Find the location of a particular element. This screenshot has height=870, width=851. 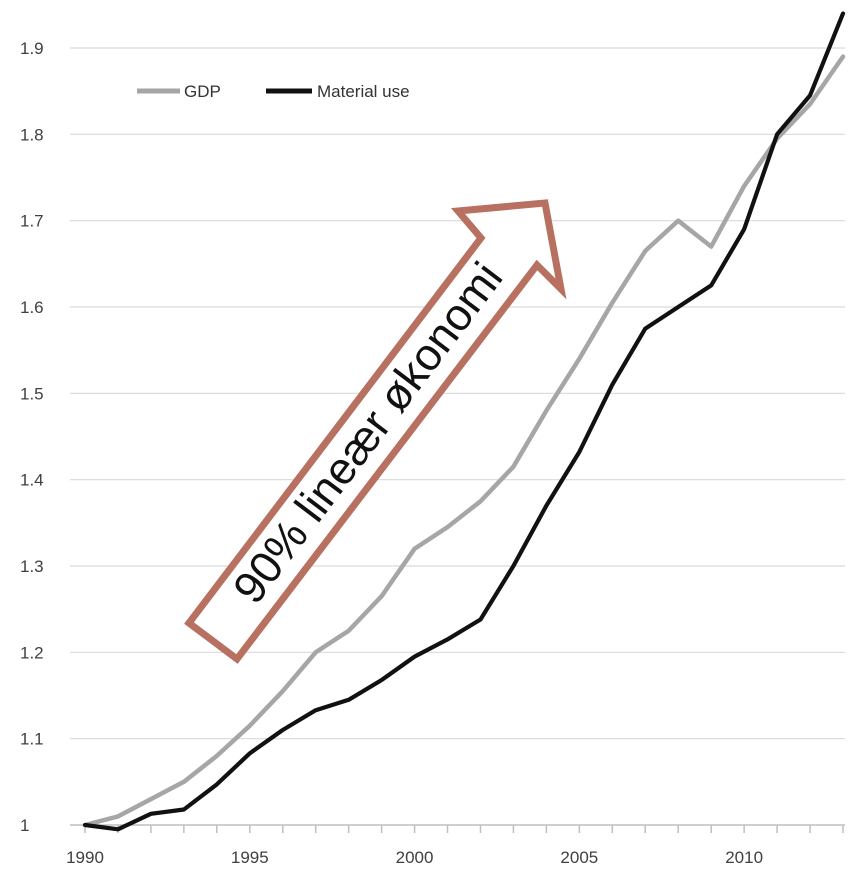

y-tick-label: 1.4 is located at coordinates (32, 480).